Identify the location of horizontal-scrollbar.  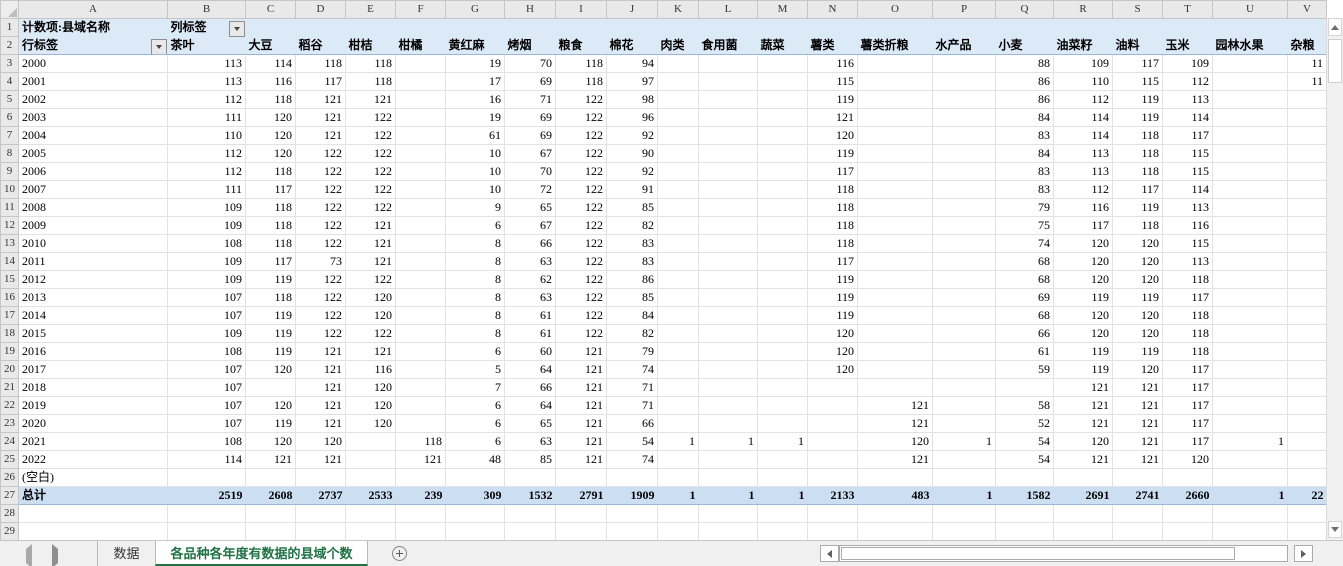
(1063, 553).